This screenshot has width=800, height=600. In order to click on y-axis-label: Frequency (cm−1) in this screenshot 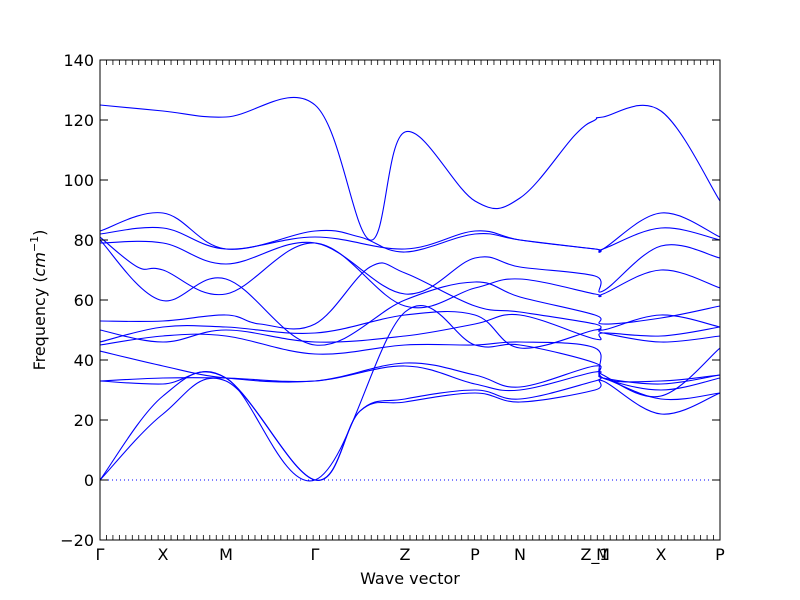, I will do `click(38, 300)`.